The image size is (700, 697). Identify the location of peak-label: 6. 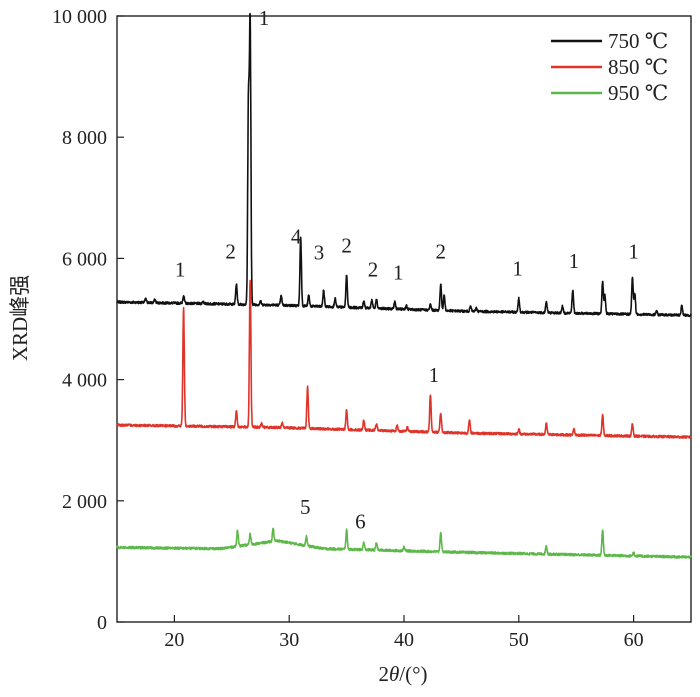
(360, 522).